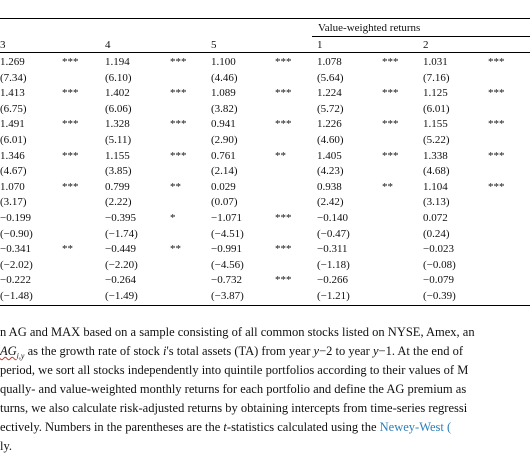  Describe the element at coordinates (15, 280) in the screenshot. I see `return-value-r14-c0: −0.222` at that location.